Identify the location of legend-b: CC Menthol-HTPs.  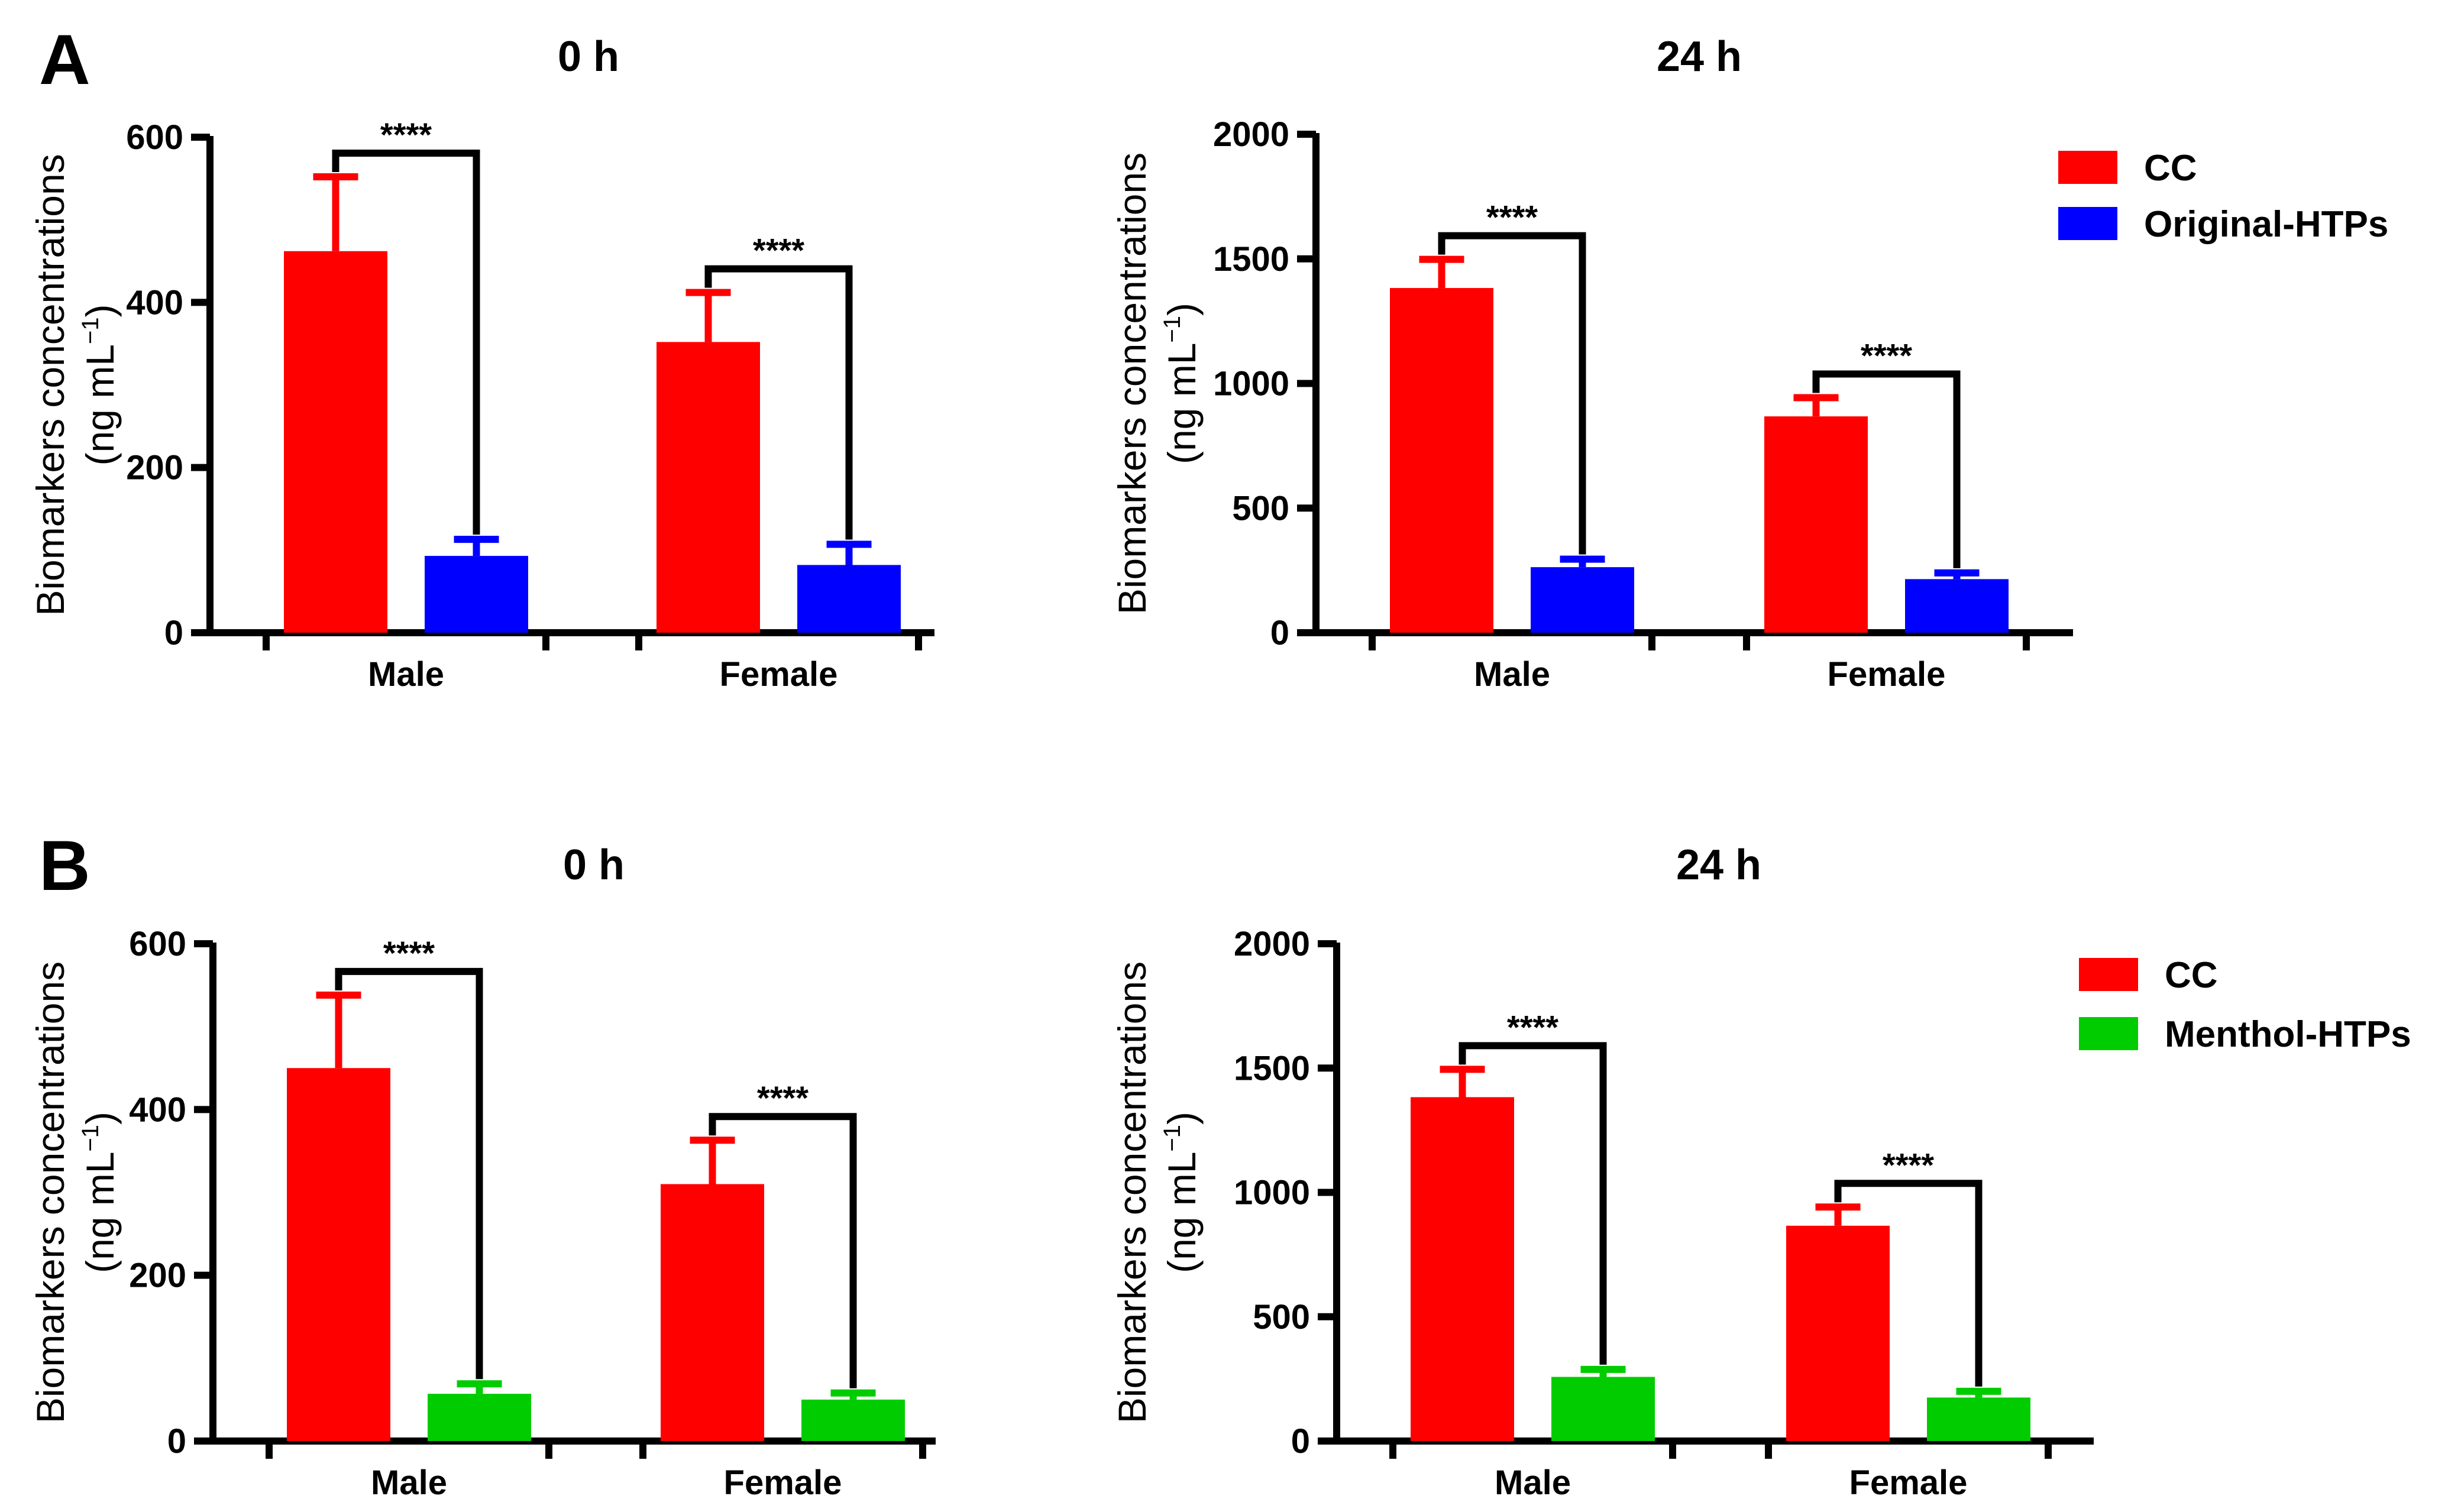
(2245, 1005).